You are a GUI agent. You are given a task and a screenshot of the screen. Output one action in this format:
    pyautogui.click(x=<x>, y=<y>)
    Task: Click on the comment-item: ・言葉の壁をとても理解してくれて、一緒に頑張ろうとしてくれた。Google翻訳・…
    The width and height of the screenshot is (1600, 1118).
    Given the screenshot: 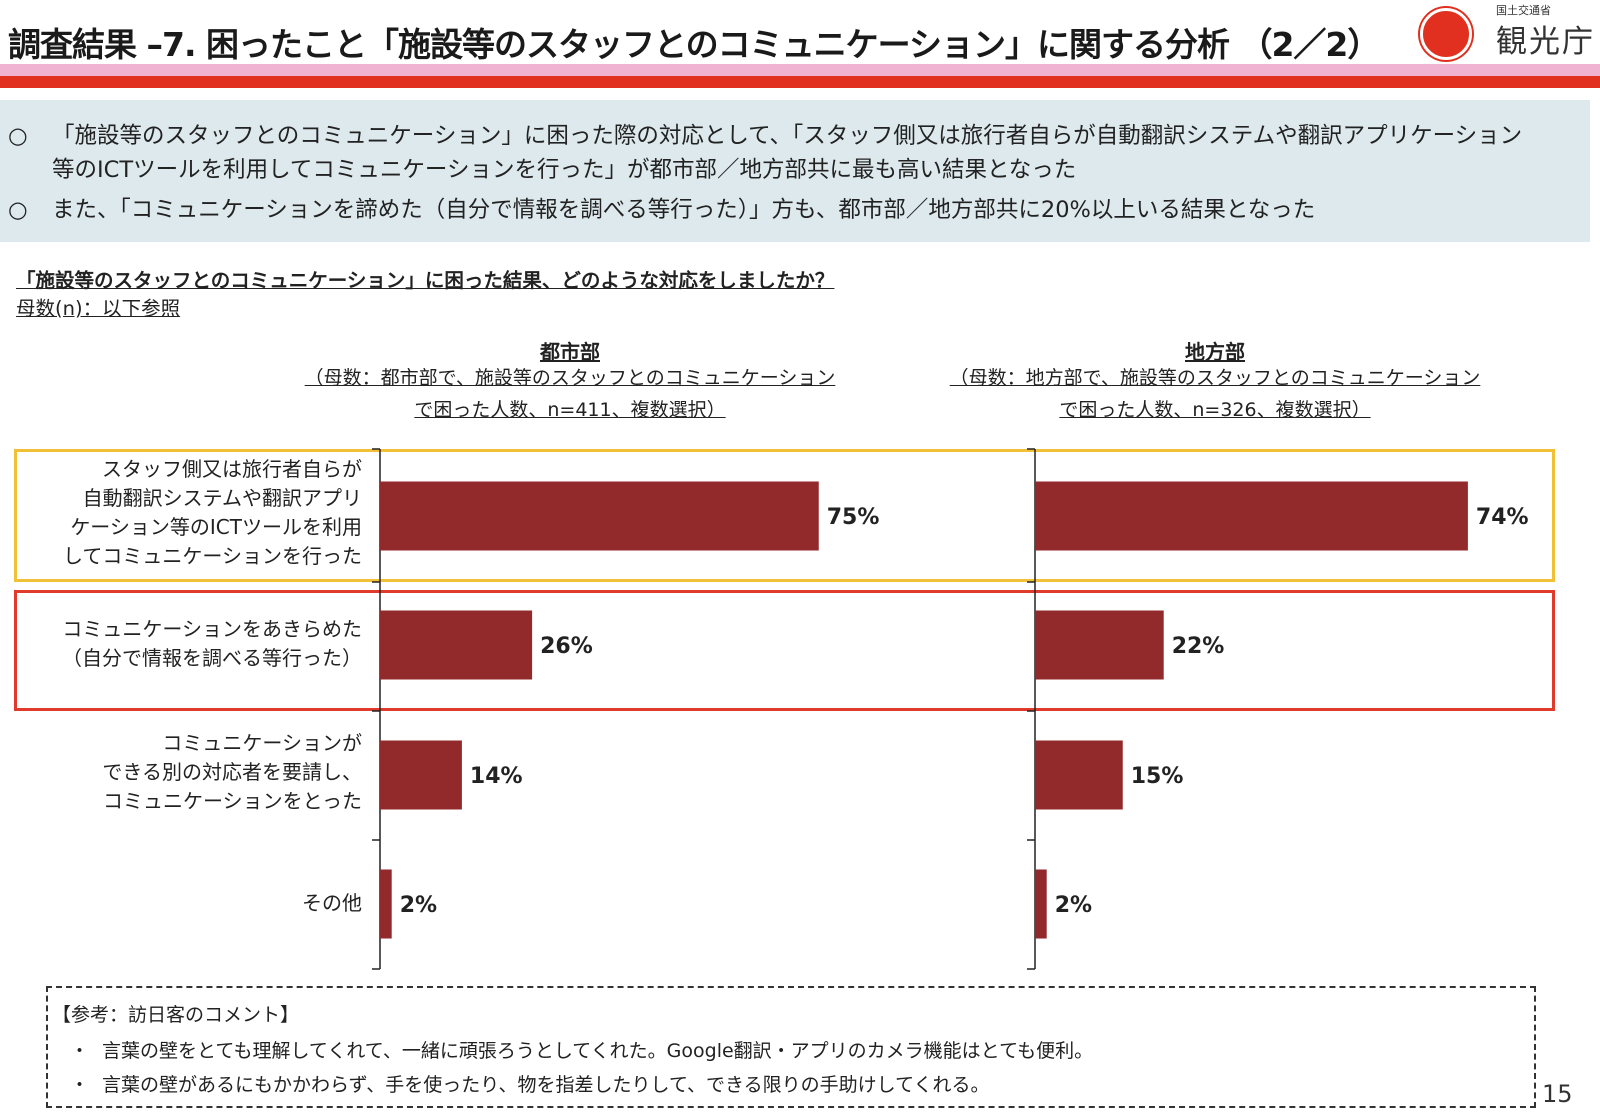 What is the action you would take?
    pyautogui.click(x=581, y=1049)
    